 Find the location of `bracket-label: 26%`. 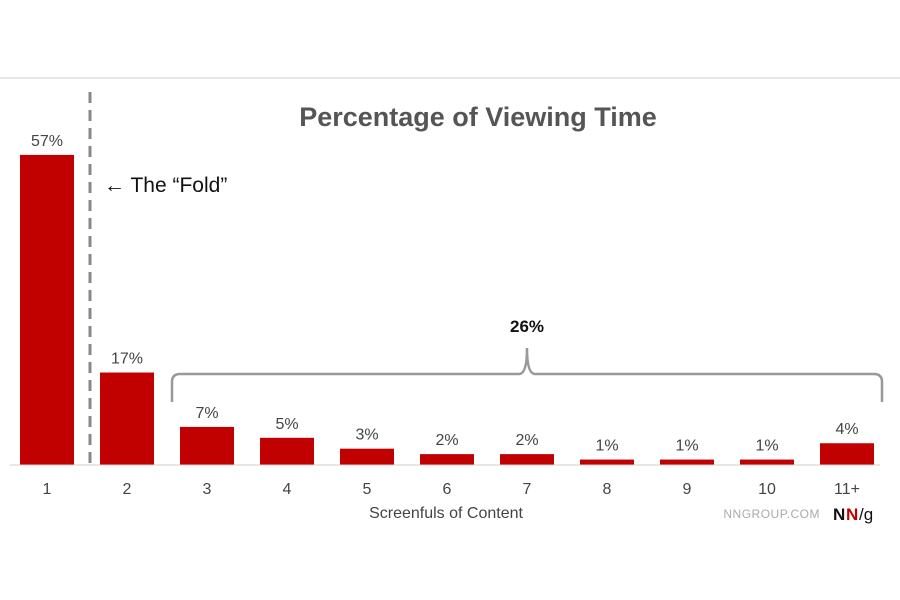

bracket-label: 26% is located at coordinates (527, 326).